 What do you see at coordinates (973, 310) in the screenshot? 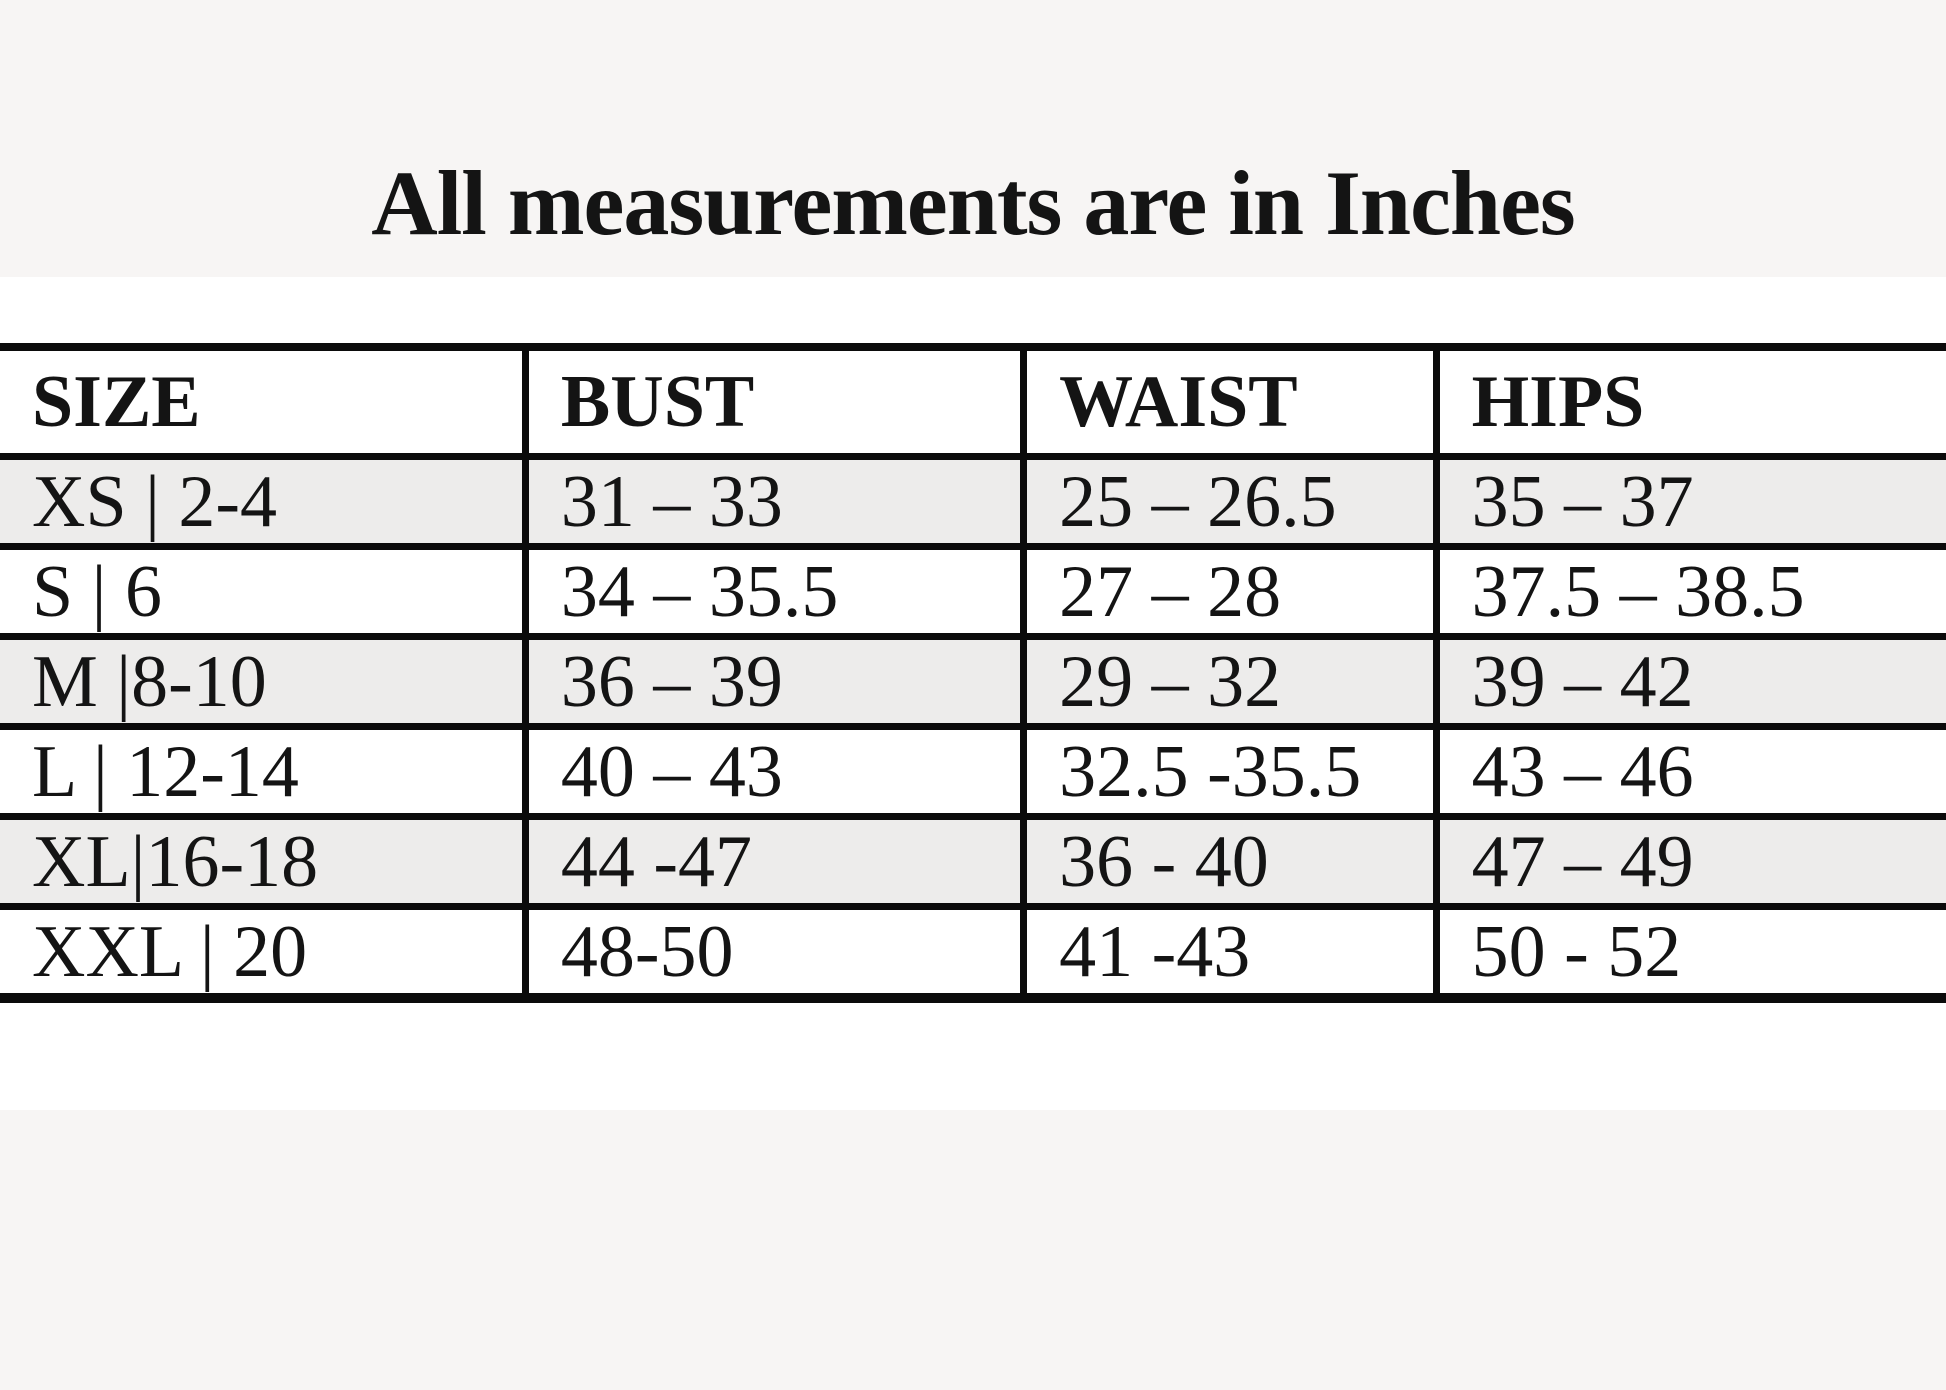
I see `top-gap` at bounding box center [973, 310].